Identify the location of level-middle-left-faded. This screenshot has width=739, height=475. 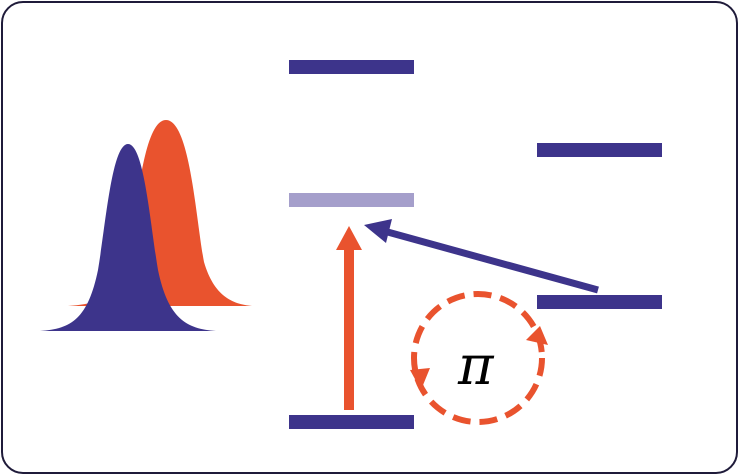
(351, 200).